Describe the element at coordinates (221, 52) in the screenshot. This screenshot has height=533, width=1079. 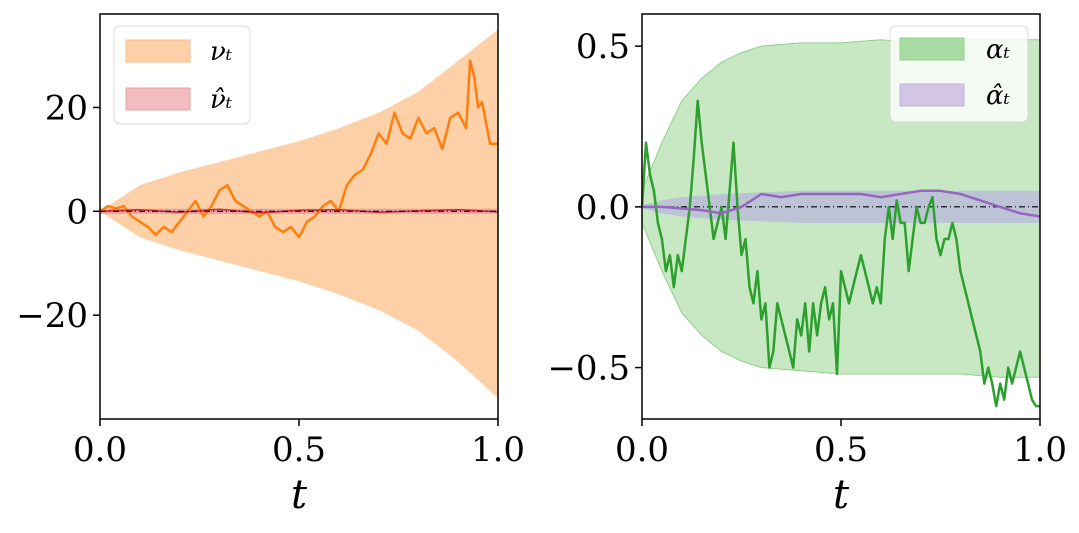
I see `legend-label-nu: νₜ` at that location.